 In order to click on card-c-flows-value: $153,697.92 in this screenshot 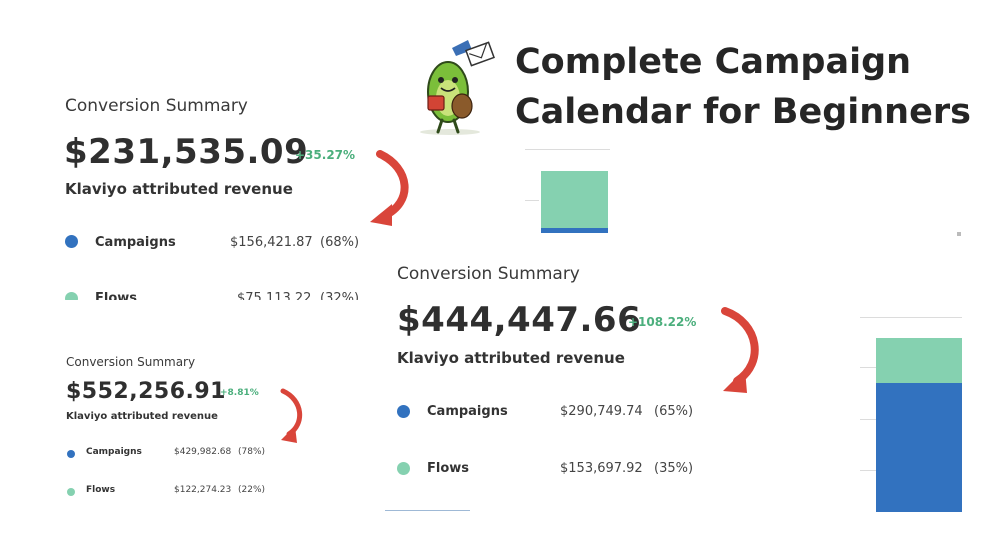, I will do `click(601, 468)`.